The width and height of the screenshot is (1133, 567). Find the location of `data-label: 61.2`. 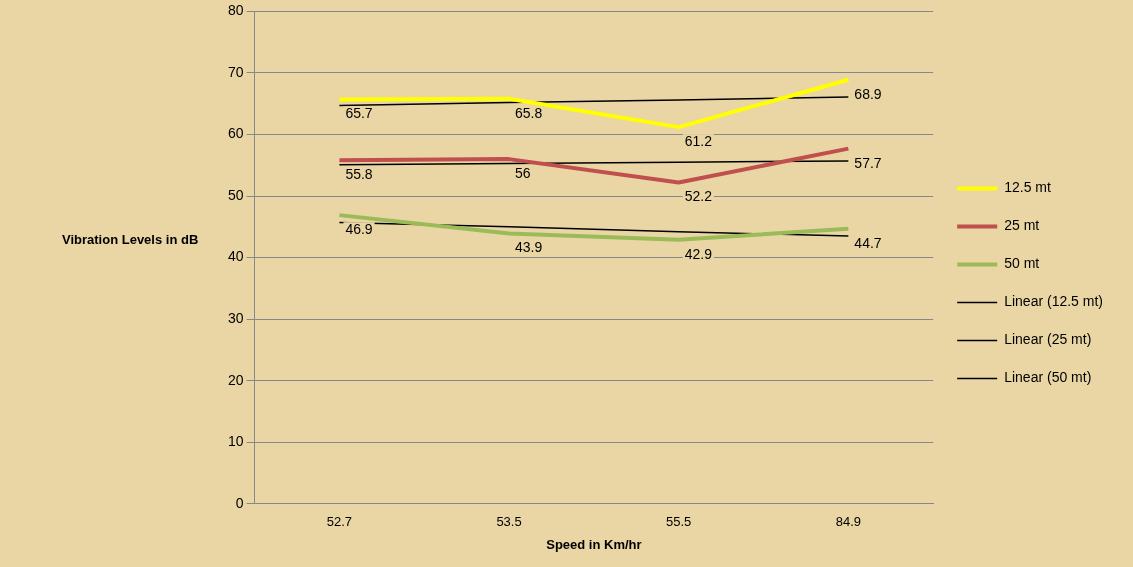

data-label: 61.2 is located at coordinates (698, 140).